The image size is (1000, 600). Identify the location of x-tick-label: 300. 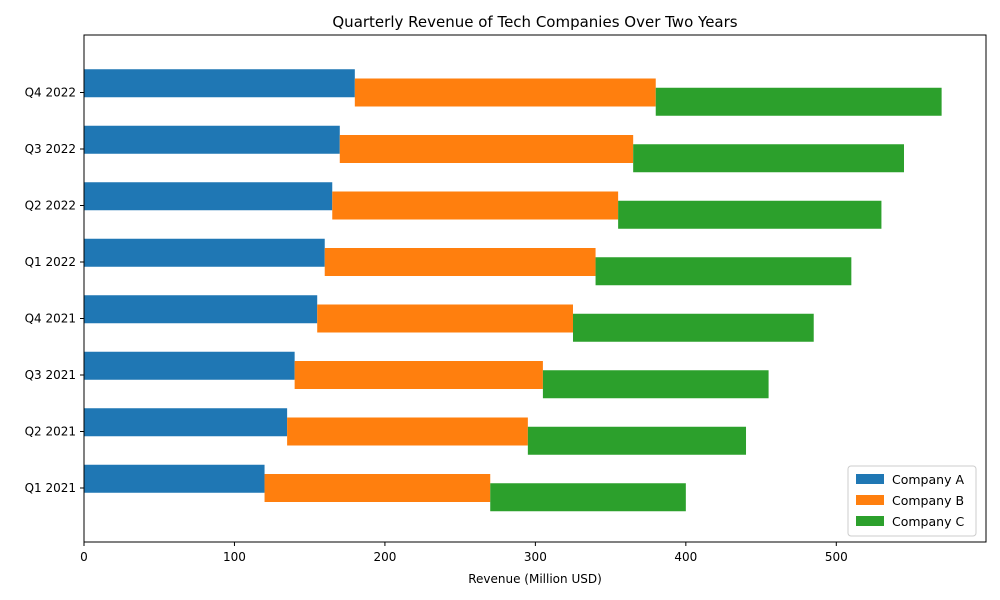
(535, 557).